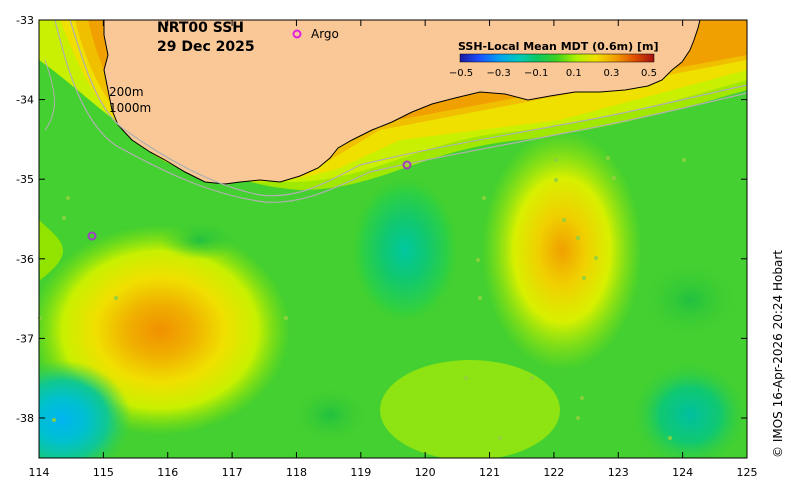  What do you see at coordinates (232, 472) in the screenshot?
I see `lon-tick-label: 117` at bounding box center [232, 472].